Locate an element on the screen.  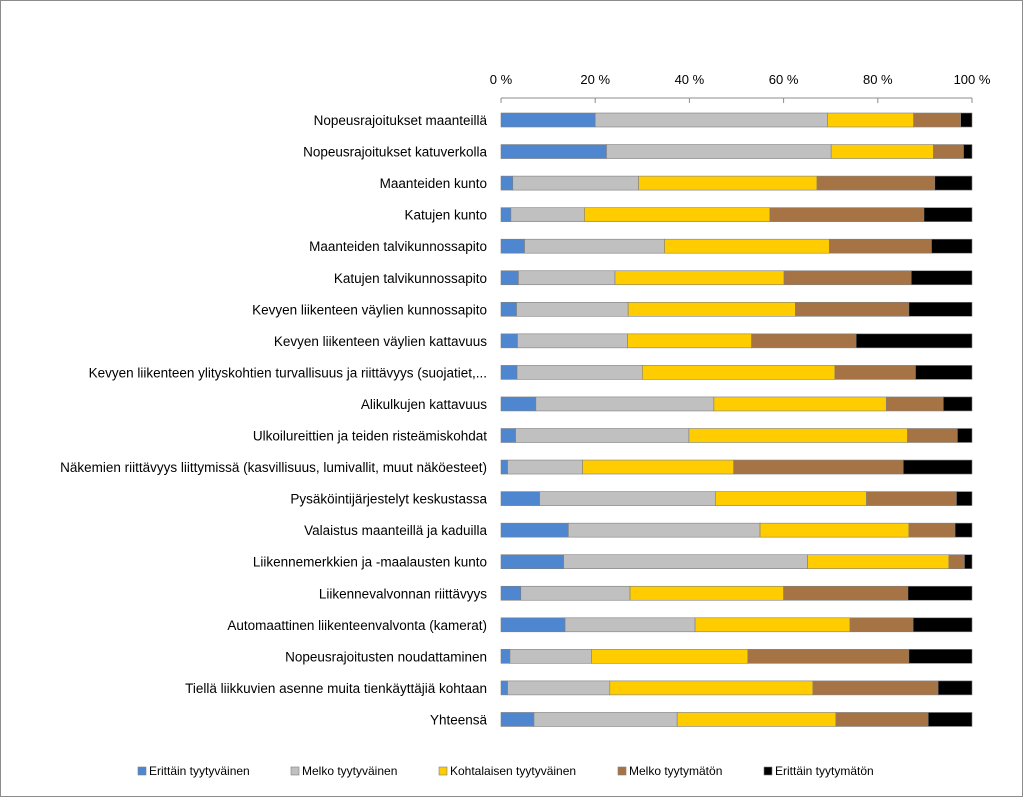
category-label: Nopeusrajoitukset katuverkolla is located at coordinates (395, 152).